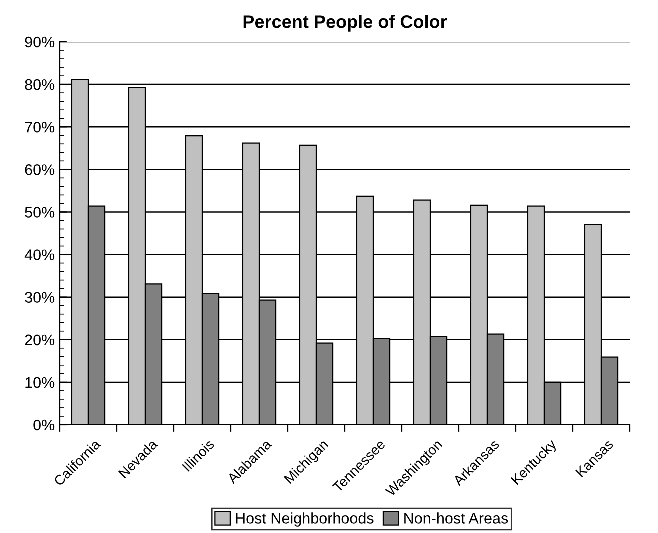 The image size is (658, 533). Describe the element at coordinates (40, 382) in the screenshot. I see `y-tick-label: 10%` at that location.